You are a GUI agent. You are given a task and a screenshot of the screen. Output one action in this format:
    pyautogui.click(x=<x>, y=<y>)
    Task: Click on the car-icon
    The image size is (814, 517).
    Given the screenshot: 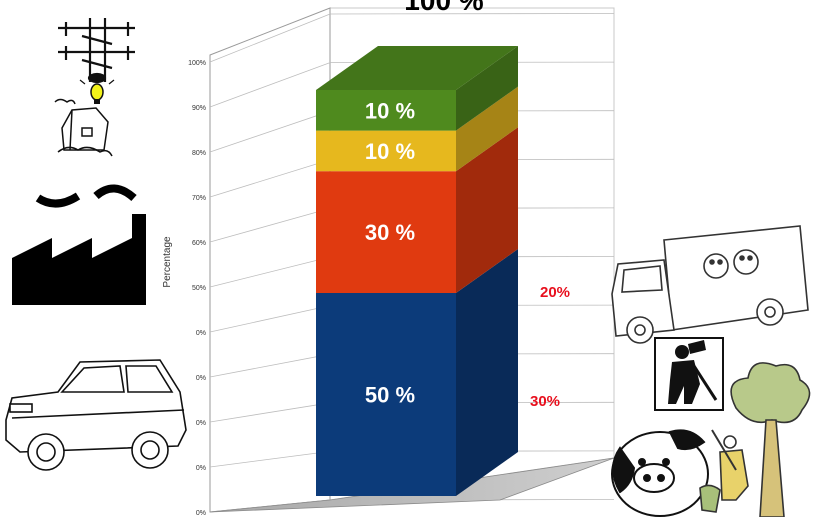 What is the action you would take?
    pyautogui.click(x=96, y=415)
    